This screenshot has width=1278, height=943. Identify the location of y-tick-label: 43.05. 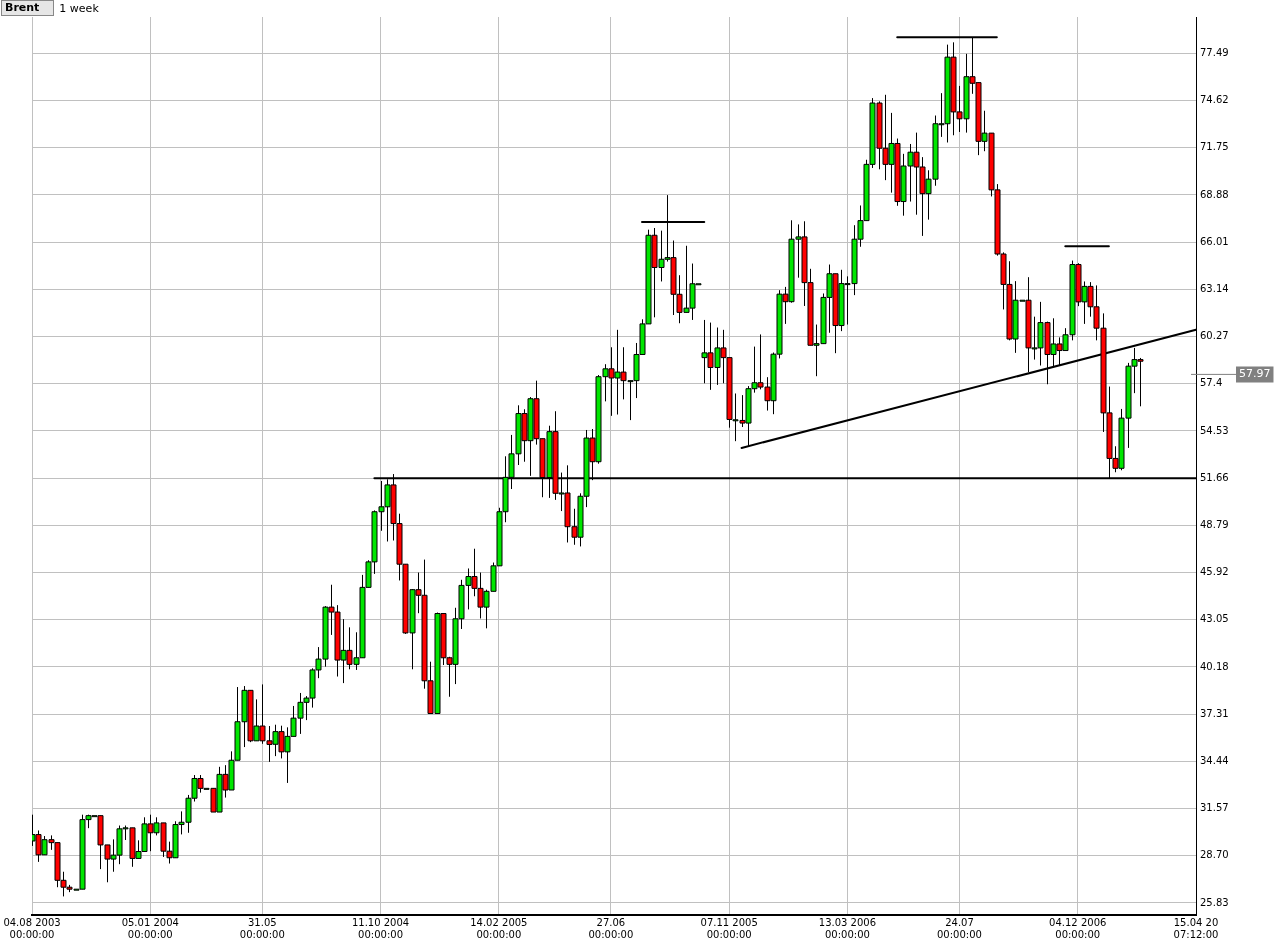
(1214, 619).